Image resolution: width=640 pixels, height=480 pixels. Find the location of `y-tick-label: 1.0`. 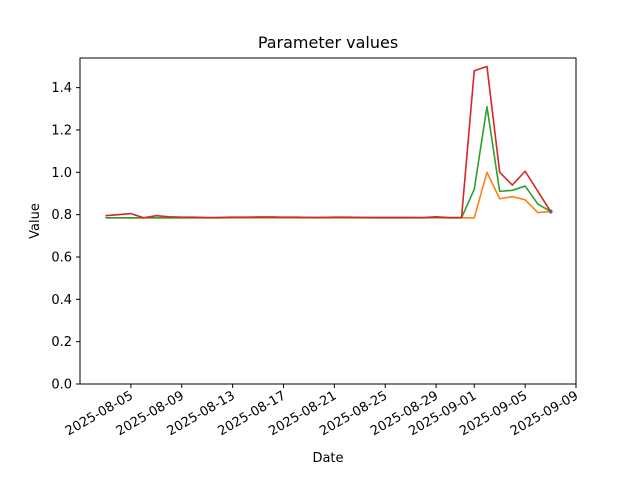

y-tick-label: 1.0 is located at coordinates (61, 173).